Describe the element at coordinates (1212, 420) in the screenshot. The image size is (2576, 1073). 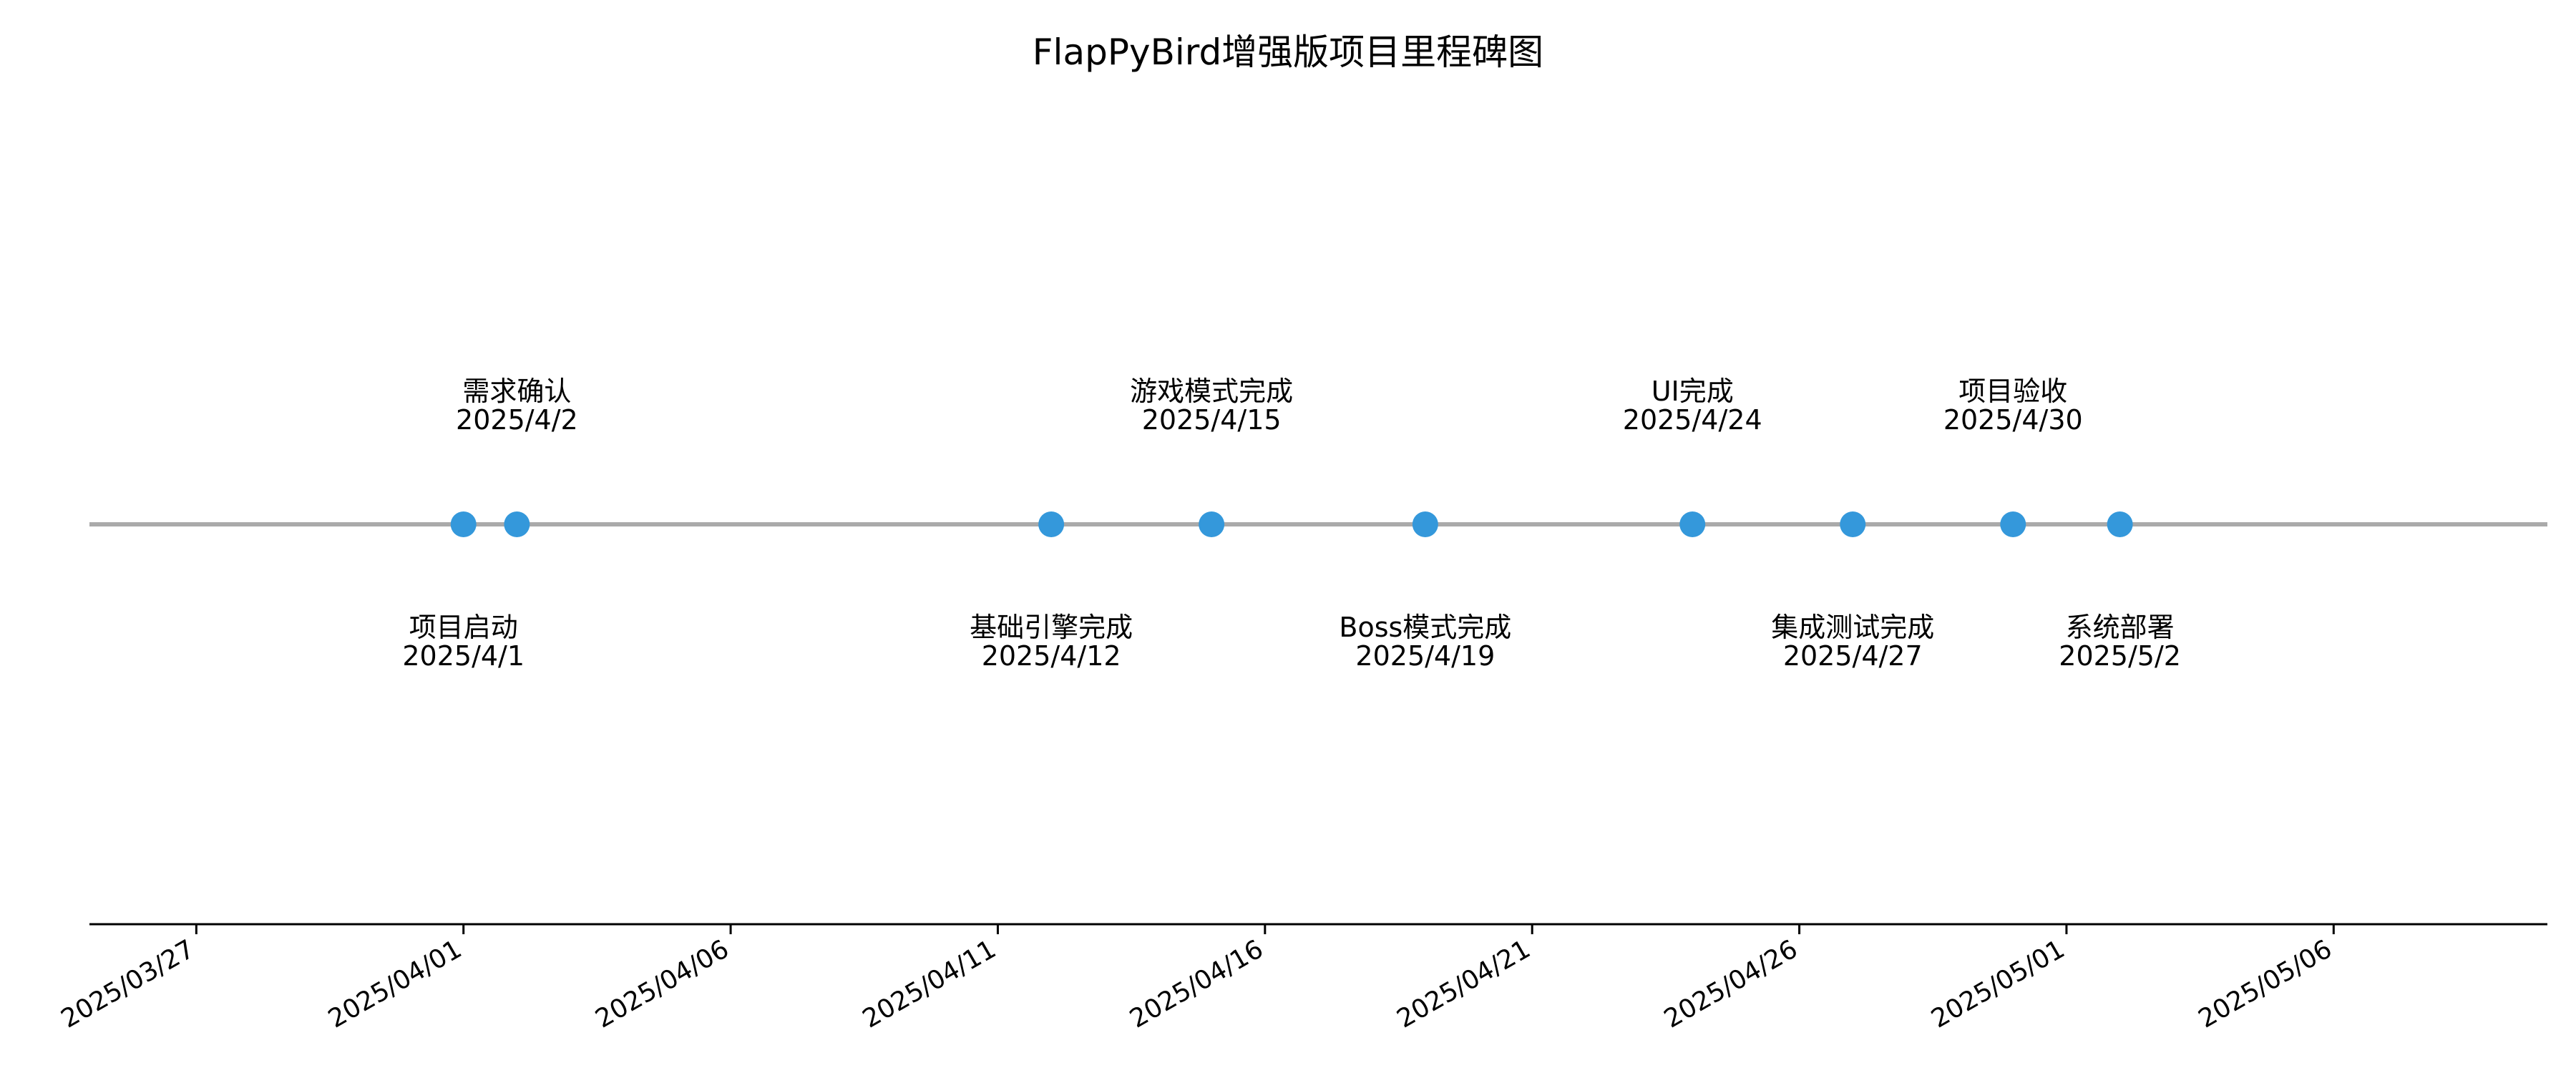
I see `milestone-date: 2025/4/15` at that location.